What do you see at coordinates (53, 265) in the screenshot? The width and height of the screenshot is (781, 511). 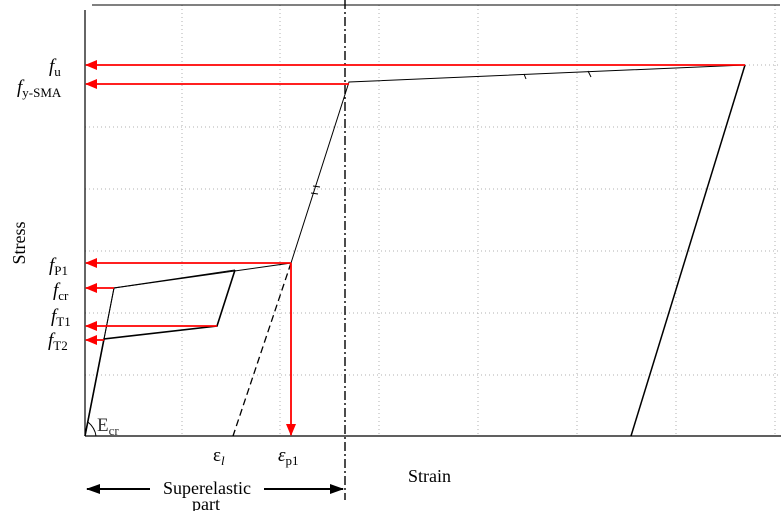 I see `label-fp1-main: f` at bounding box center [53, 265].